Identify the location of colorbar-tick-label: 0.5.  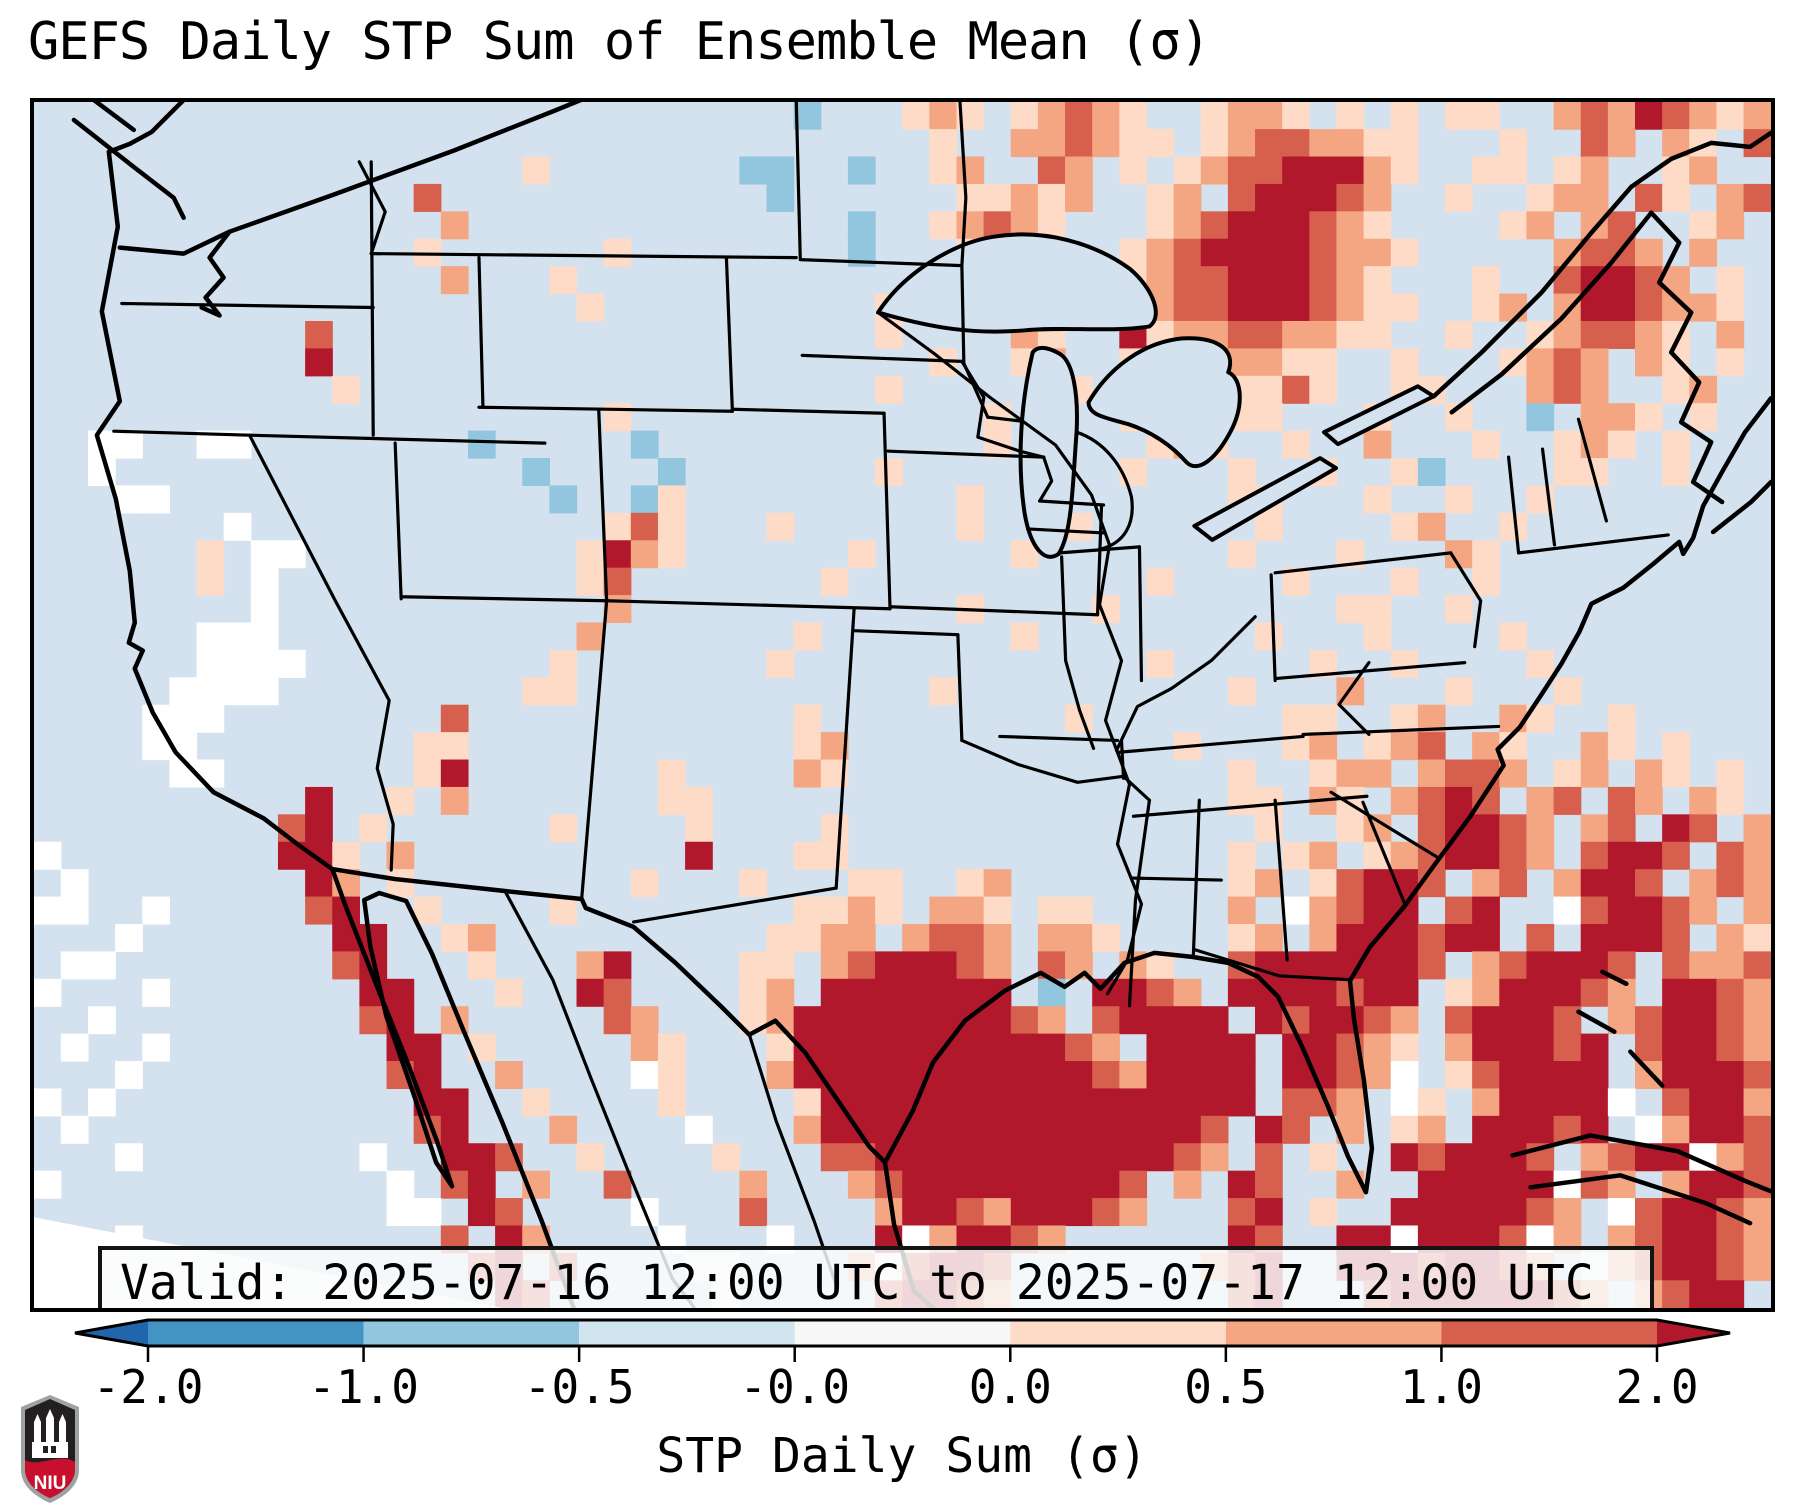
(1226, 1387).